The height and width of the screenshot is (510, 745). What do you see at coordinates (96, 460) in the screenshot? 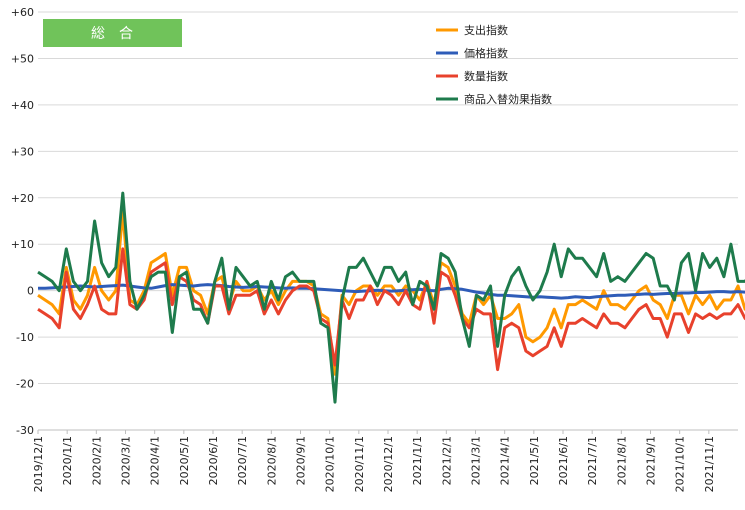
I see `x-tick-label: 2020/2/1` at bounding box center [96, 460].